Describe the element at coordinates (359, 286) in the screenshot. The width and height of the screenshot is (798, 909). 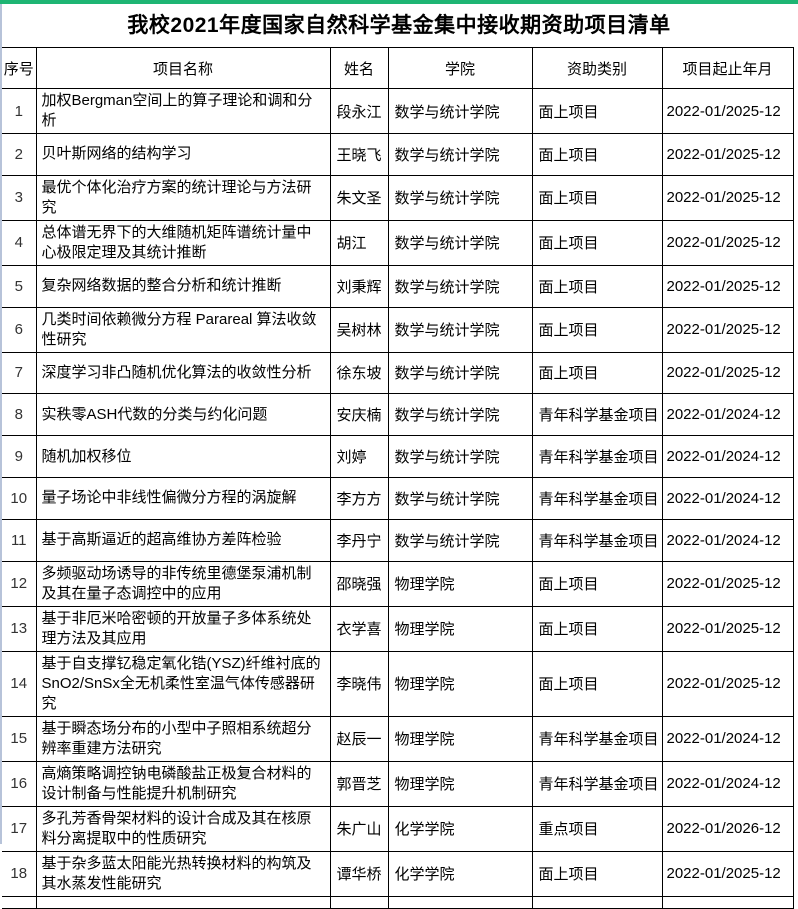
I see `cell-person-name: 刘秉辉` at that location.